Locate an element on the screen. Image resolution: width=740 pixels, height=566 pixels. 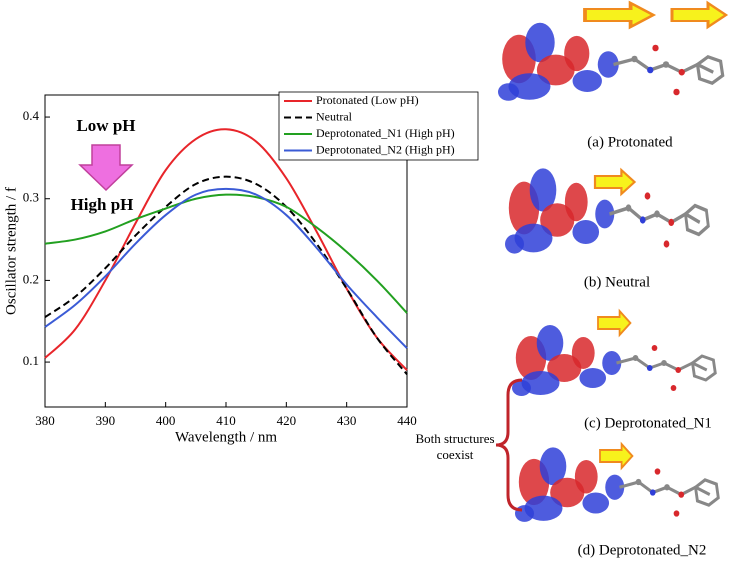
y-axis-label: Oscillator strength / f is located at coordinates (11, 251).